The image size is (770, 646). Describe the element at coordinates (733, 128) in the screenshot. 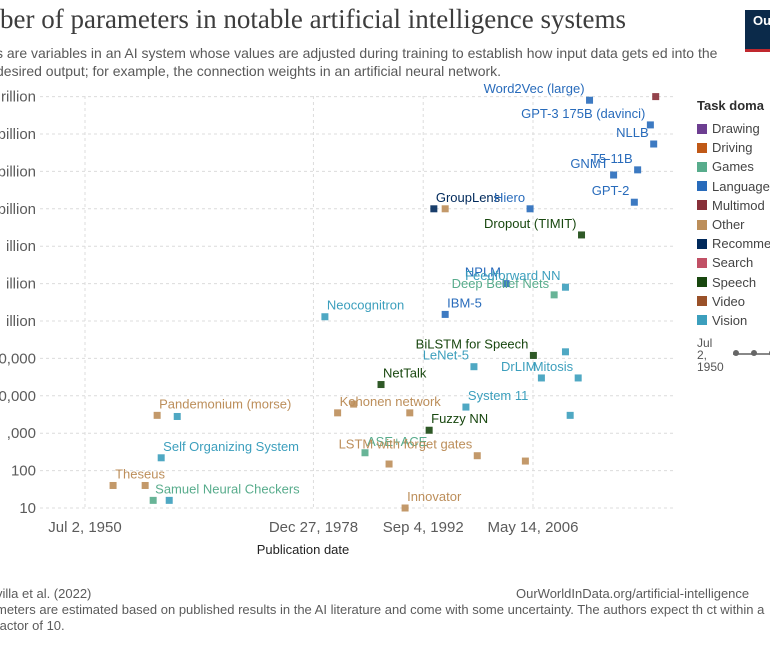

I see `legend-item: Drawing` at that location.